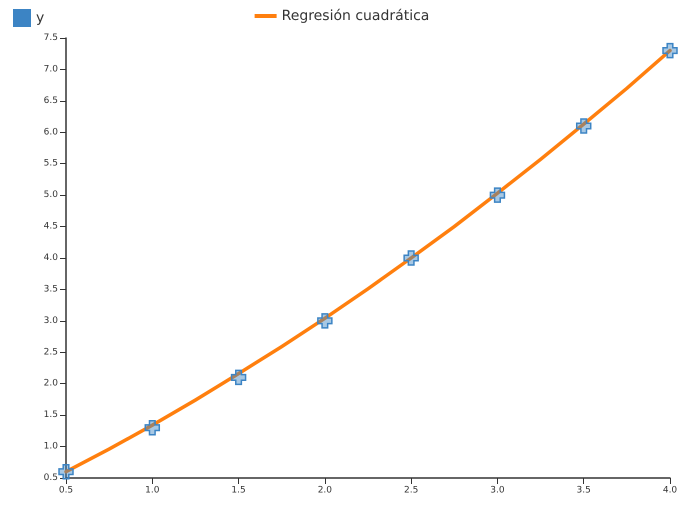 The image size is (684, 508). I want to click on y-tick-label: 4.5, so click(51, 227).